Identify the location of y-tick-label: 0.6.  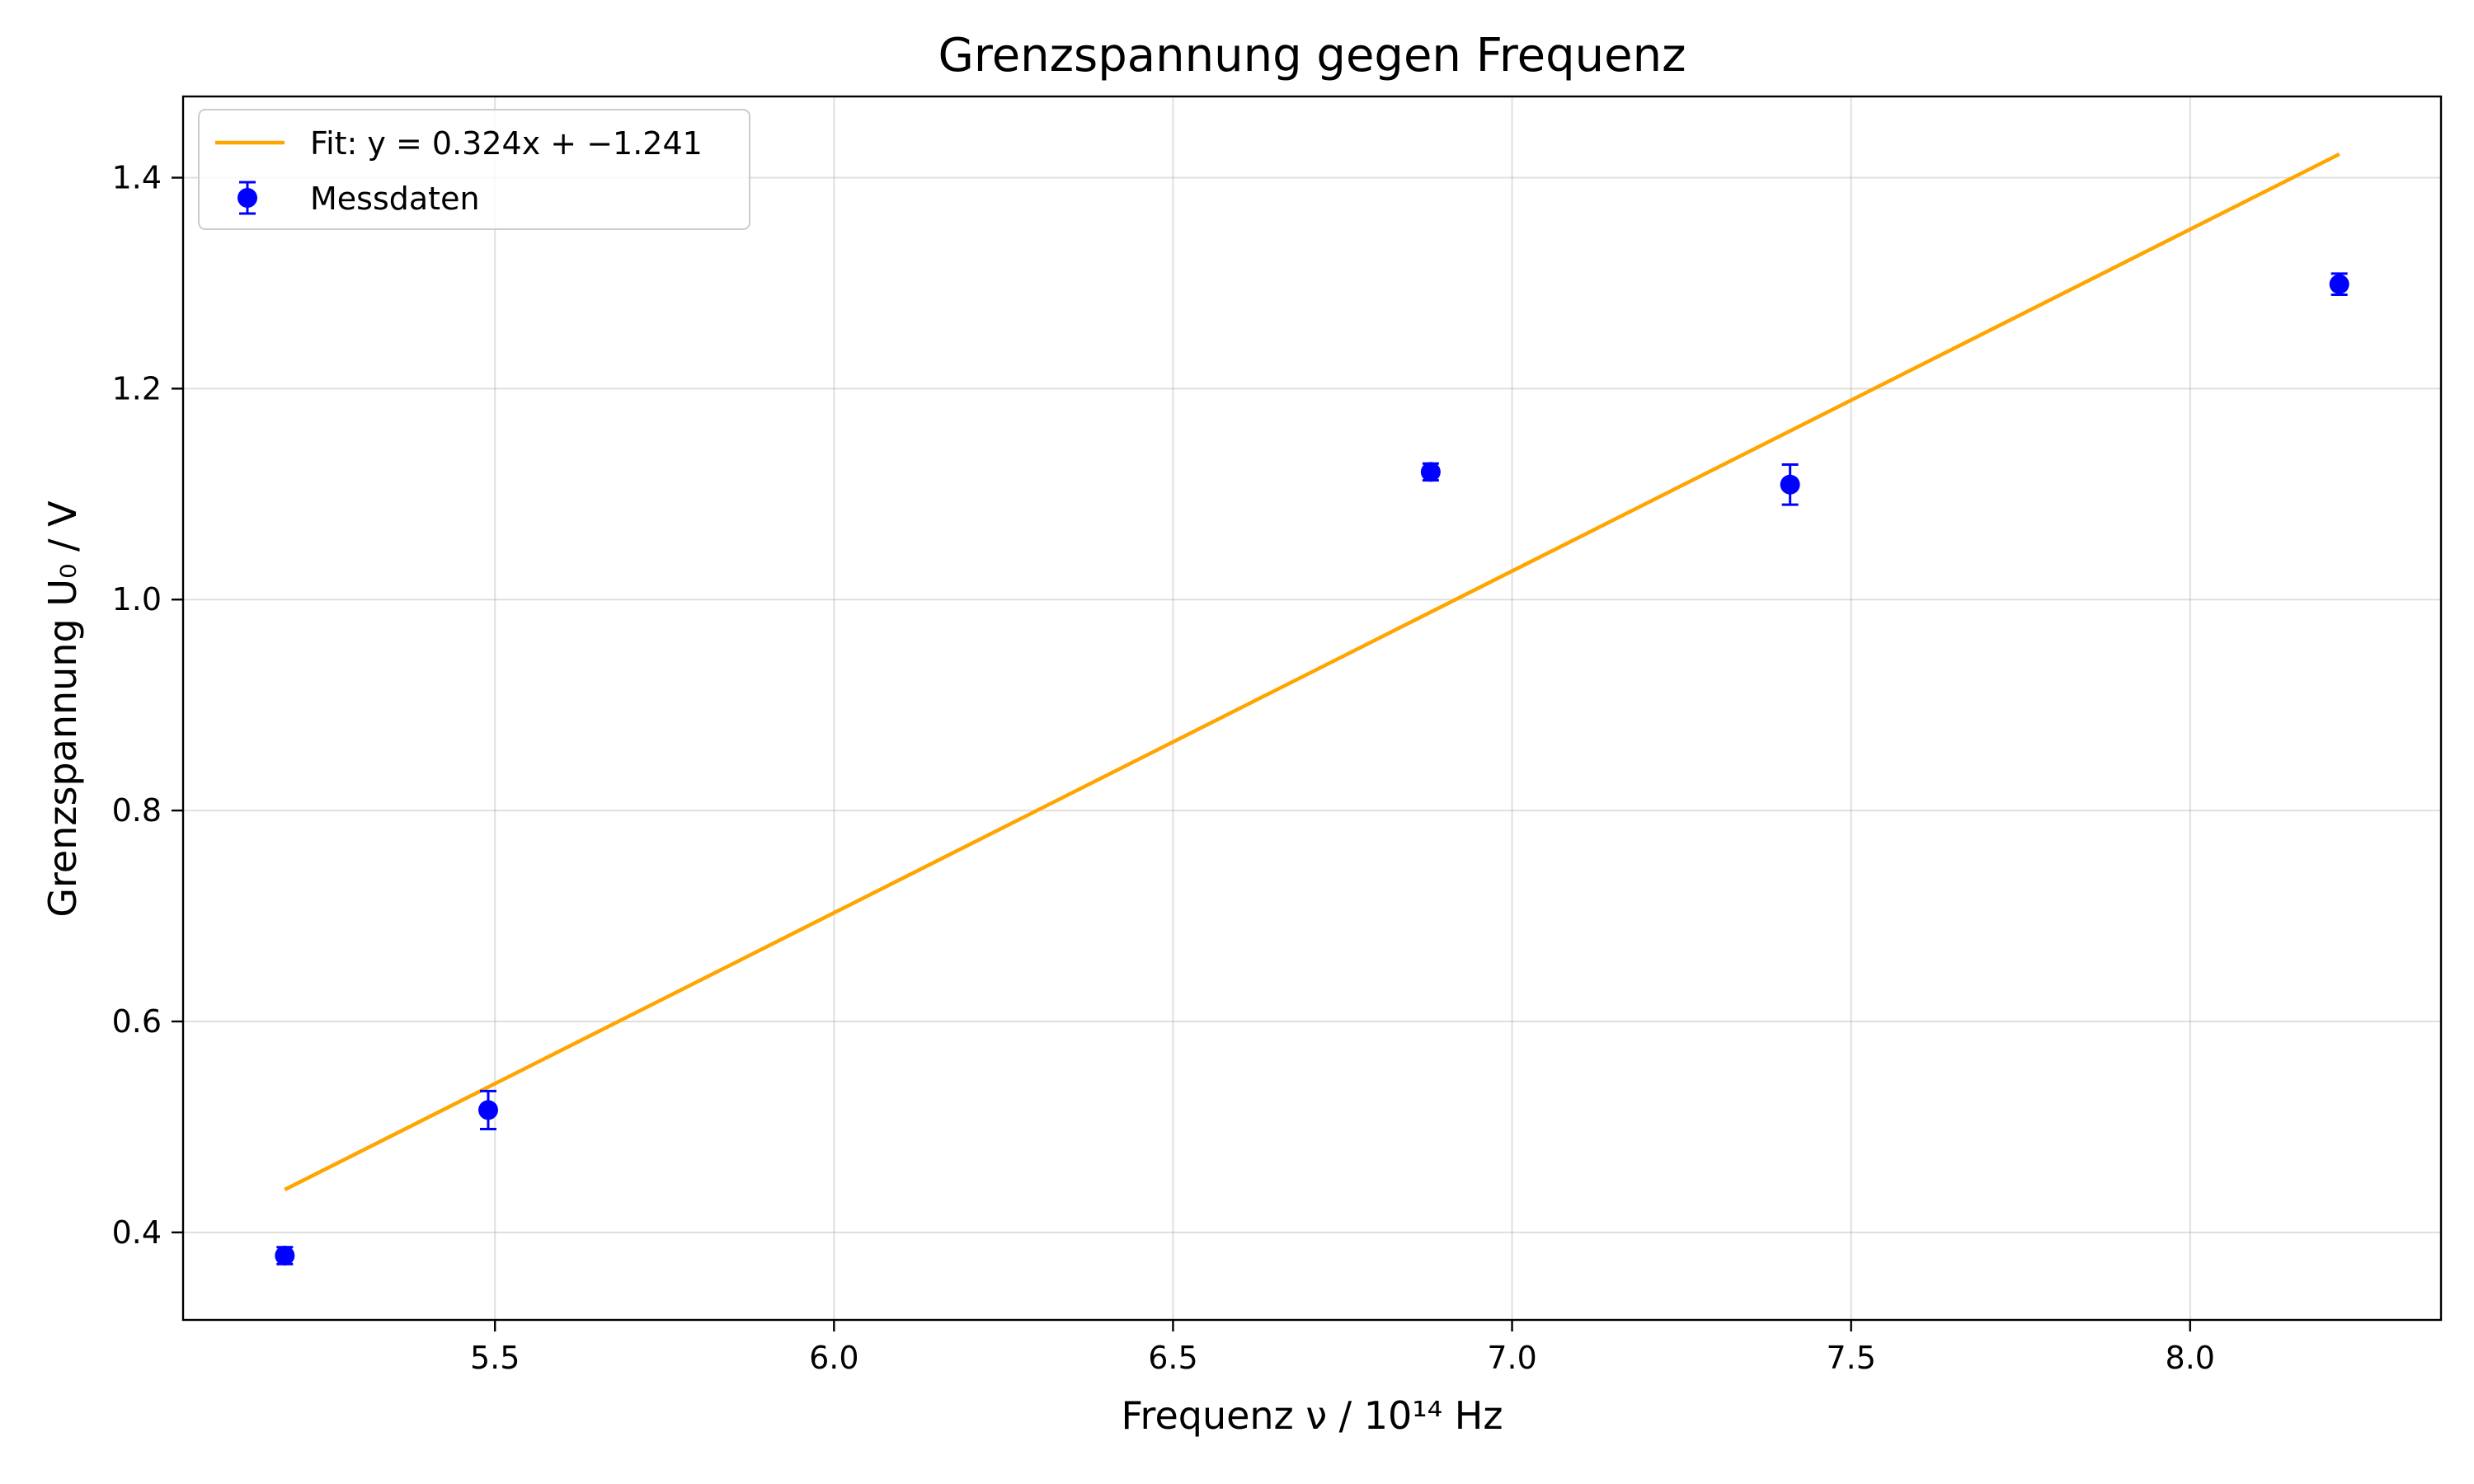
(137, 1021).